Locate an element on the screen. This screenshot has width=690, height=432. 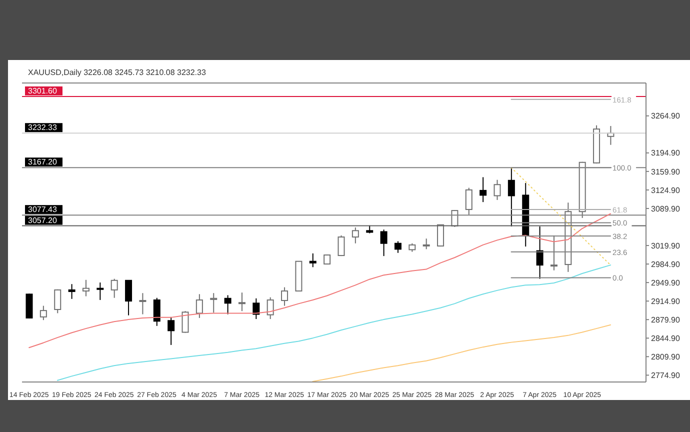
chart-title: XAUUSD,Daily 3226.08 3245.73 3210.08 3232.33 is located at coordinates (117, 72).